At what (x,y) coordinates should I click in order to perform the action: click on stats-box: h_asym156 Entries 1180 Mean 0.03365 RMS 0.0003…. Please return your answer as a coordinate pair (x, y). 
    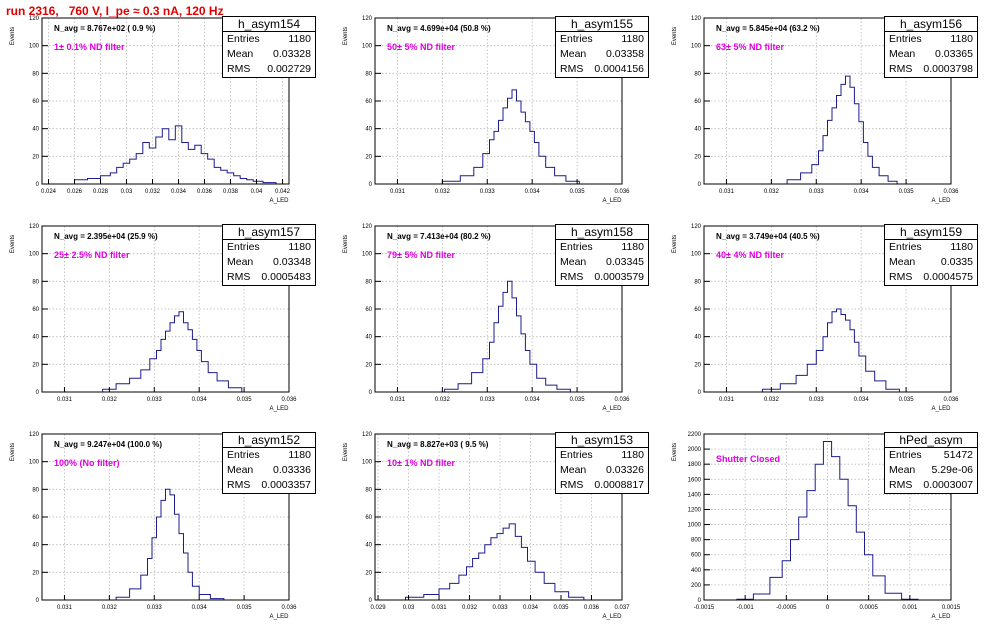
    Looking at the image, I should click on (931, 47).